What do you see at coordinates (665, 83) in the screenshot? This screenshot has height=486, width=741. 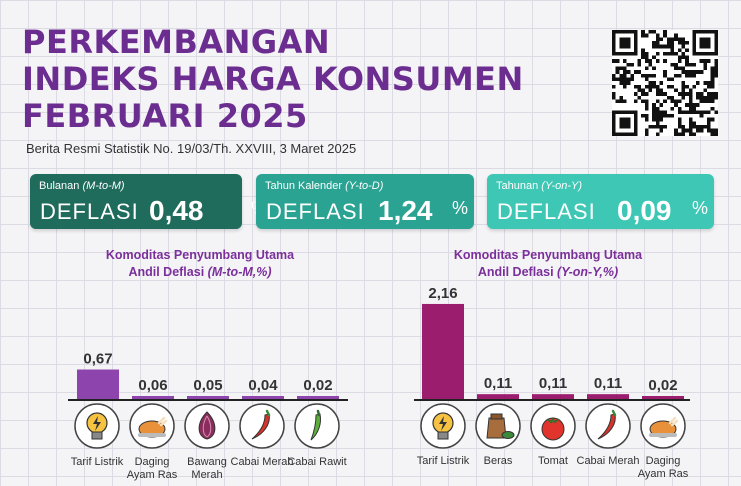 I see `qr-code-icon` at bounding box center [665, 83].